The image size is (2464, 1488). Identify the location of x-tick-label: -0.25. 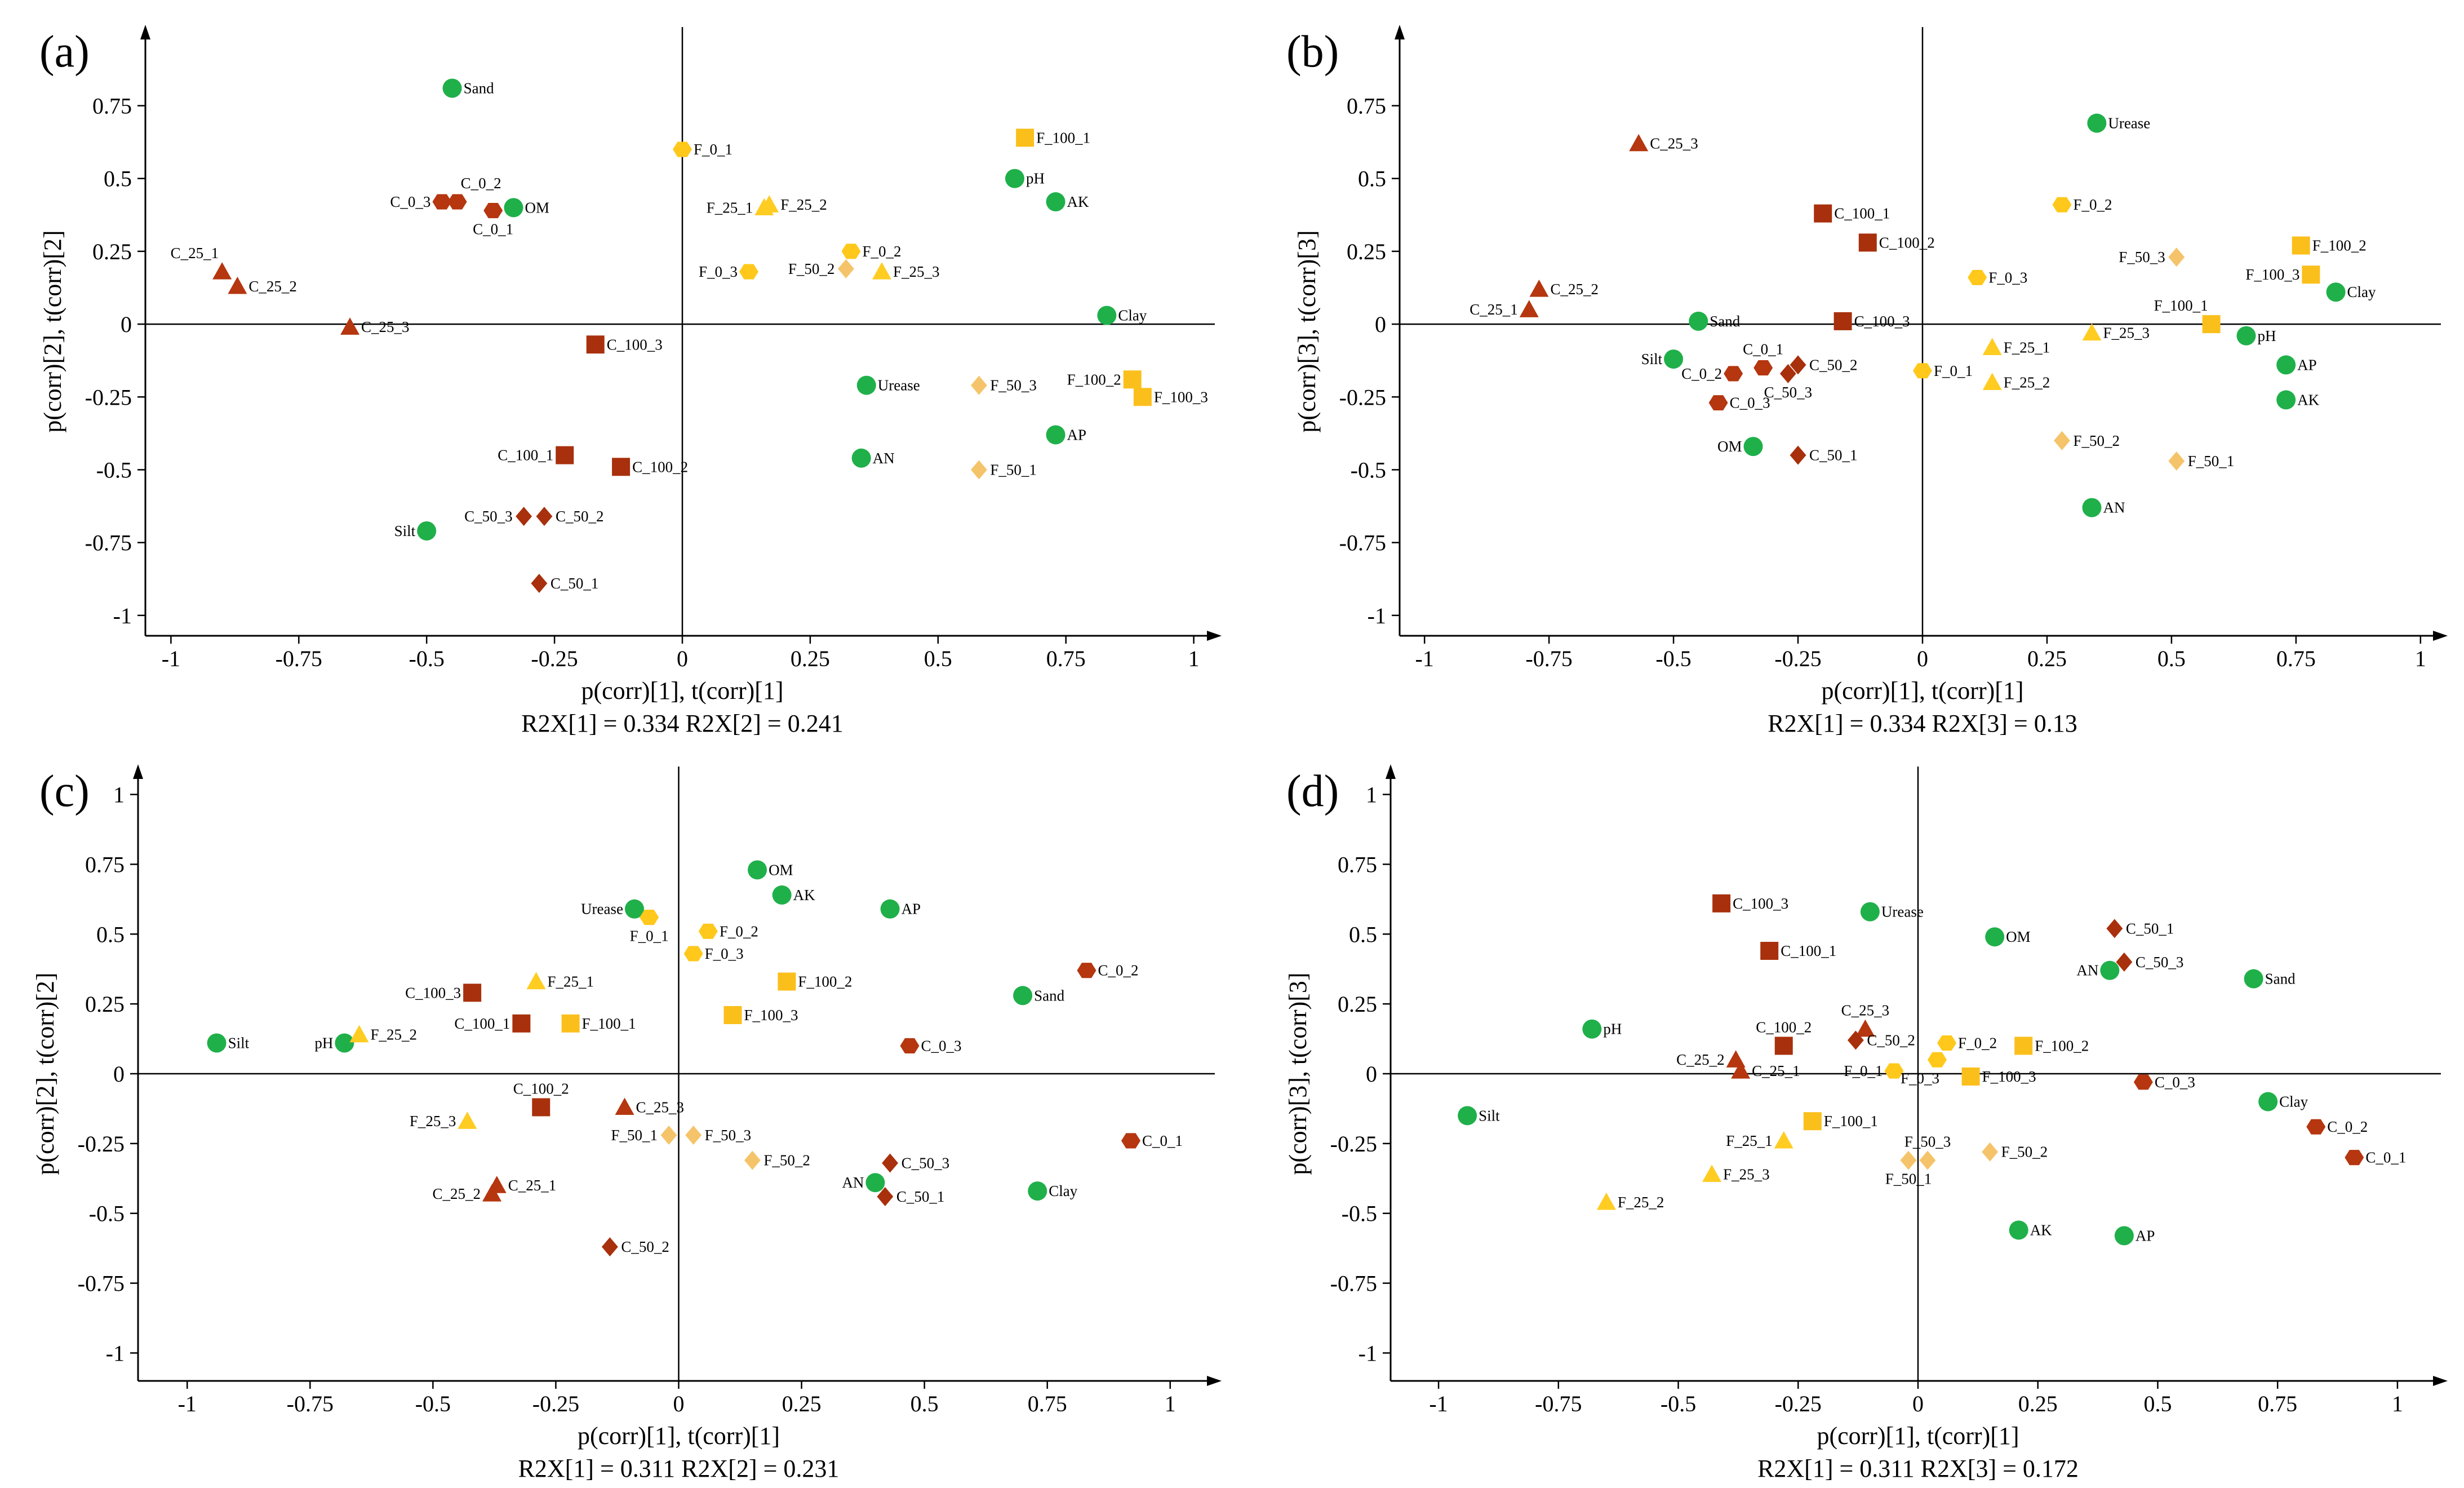
(555, 1403).